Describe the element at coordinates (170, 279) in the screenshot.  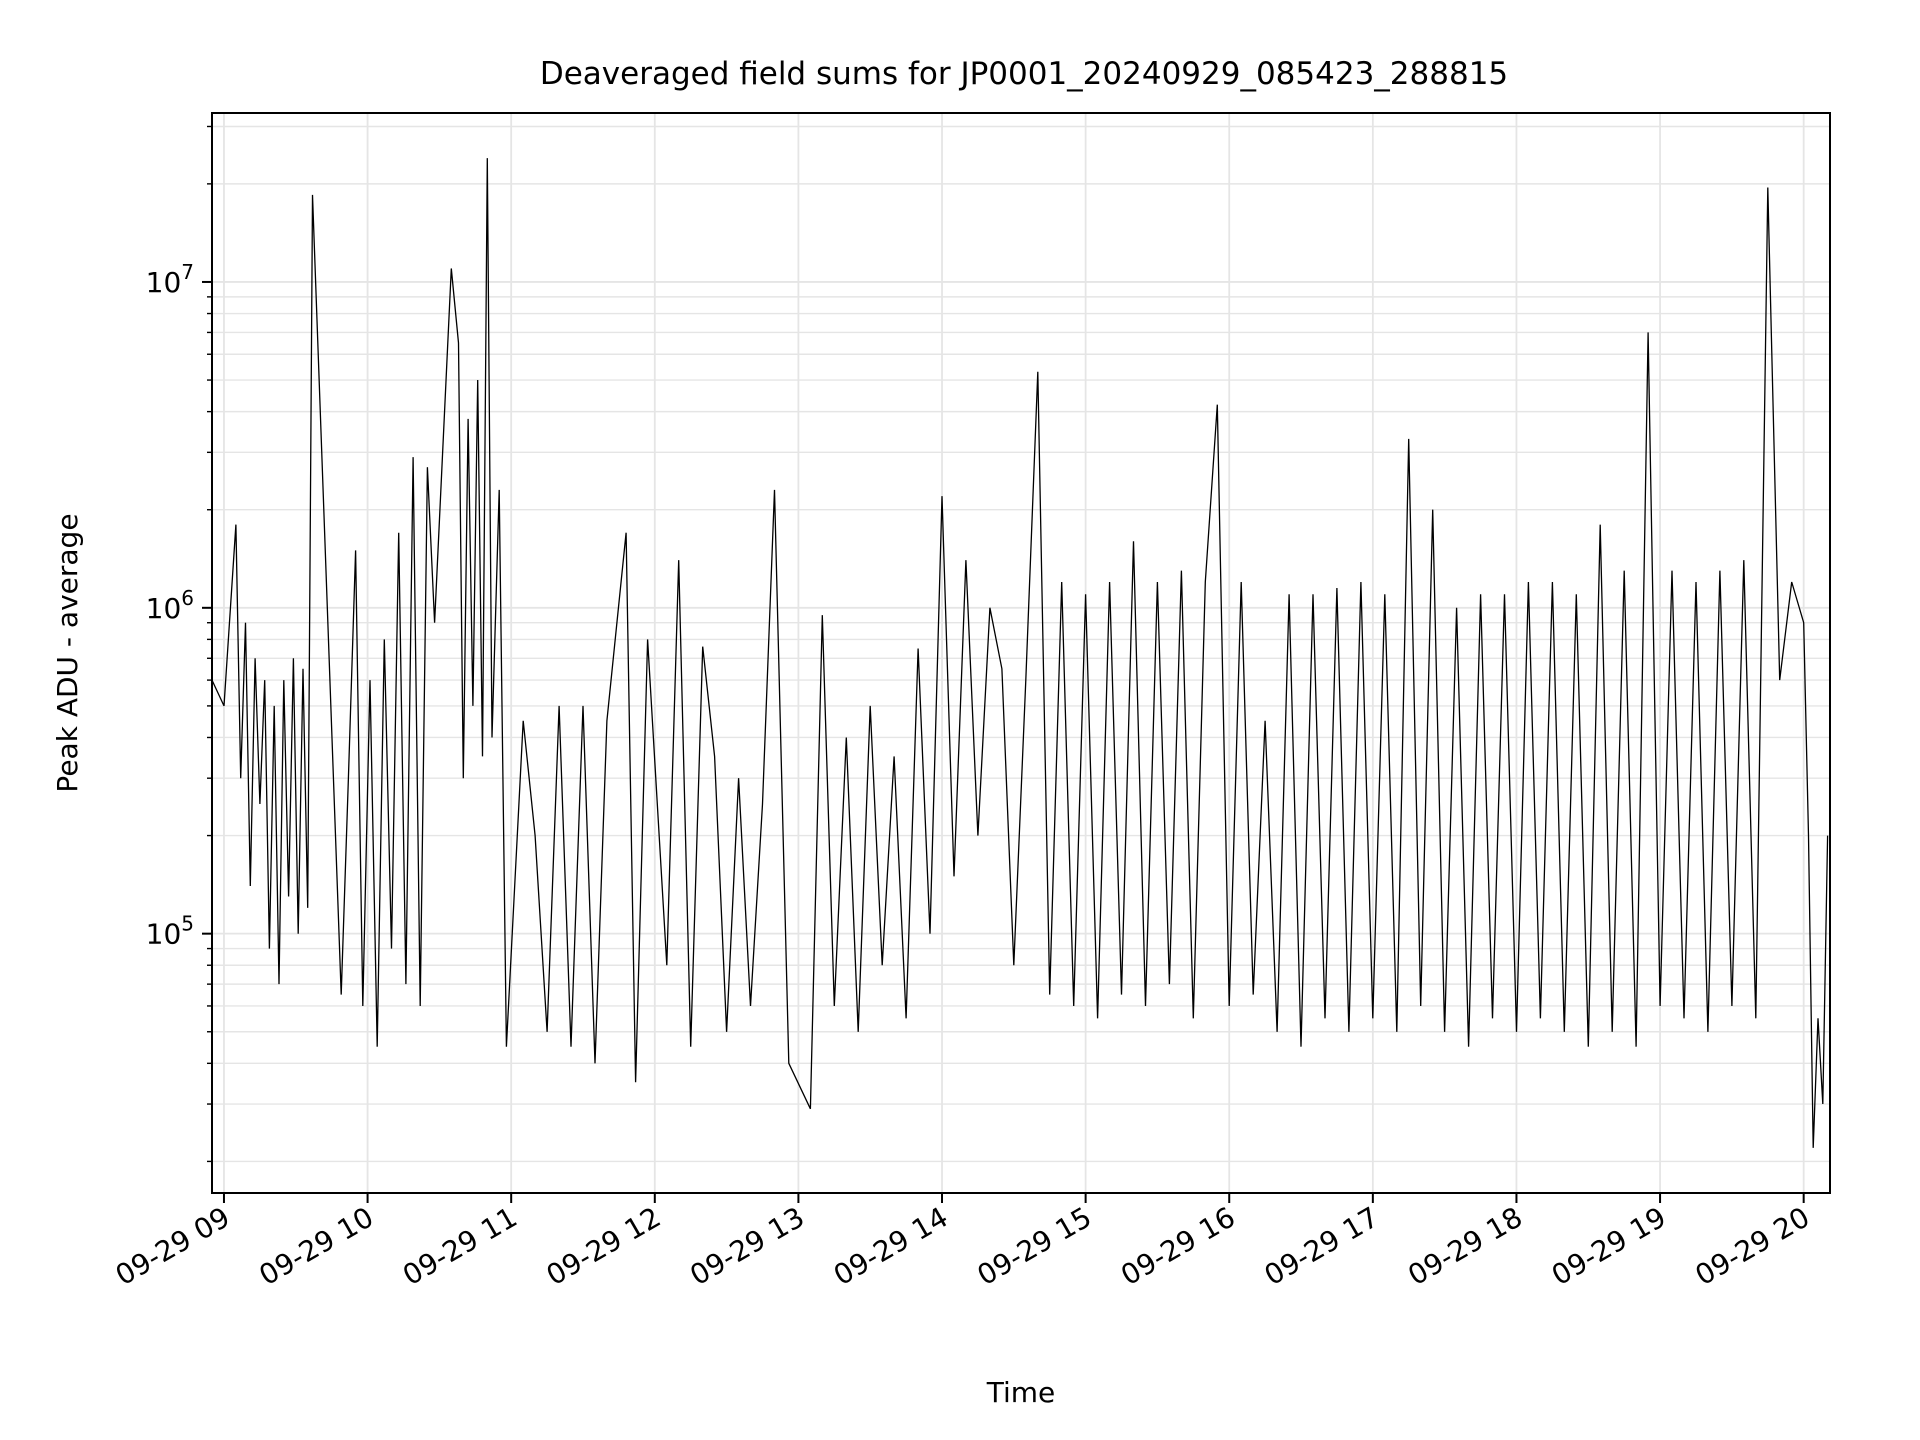
I see `y-tick-label: 10⁷` at that location.